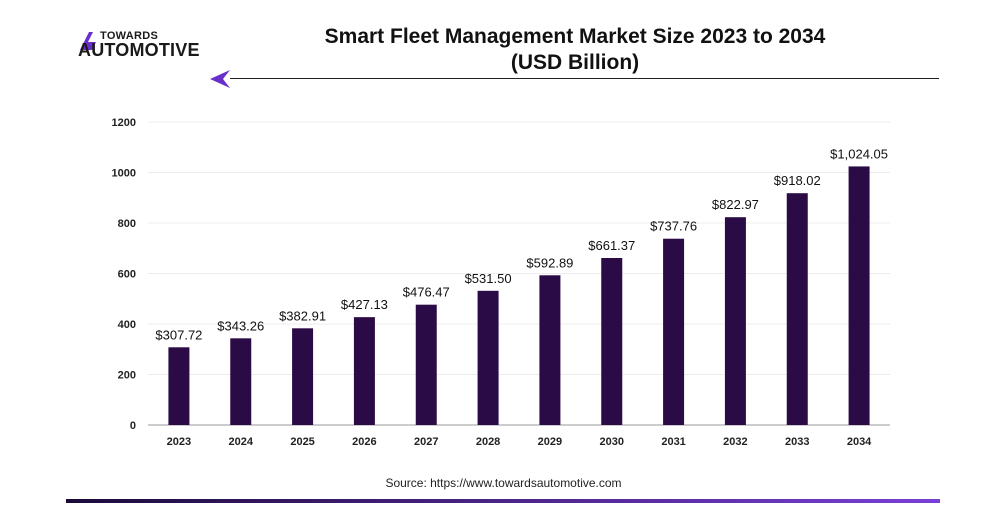  What do you see at coordinates (127, 376) in the screenshot?
I see `y-tick-label: 200` at bounding box center [127, 376].